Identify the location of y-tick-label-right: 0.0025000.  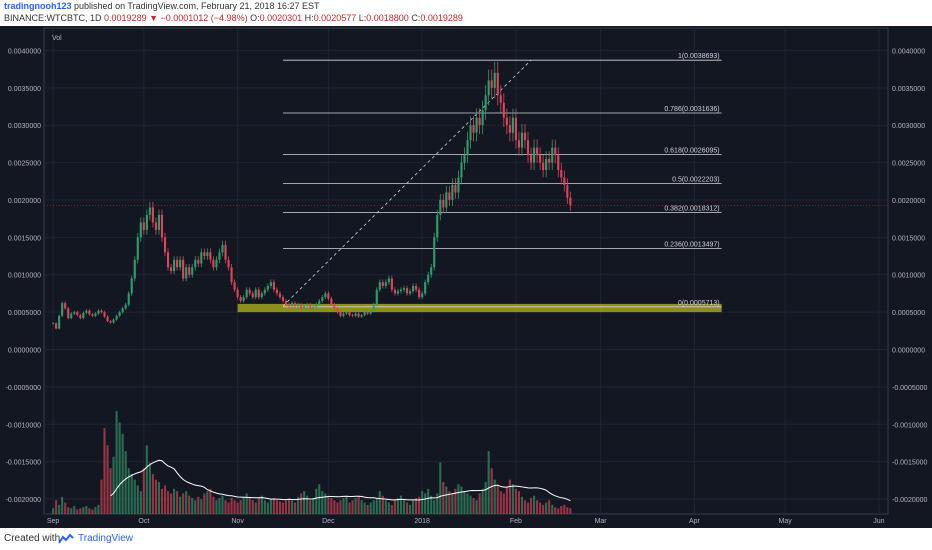
(908, 164).